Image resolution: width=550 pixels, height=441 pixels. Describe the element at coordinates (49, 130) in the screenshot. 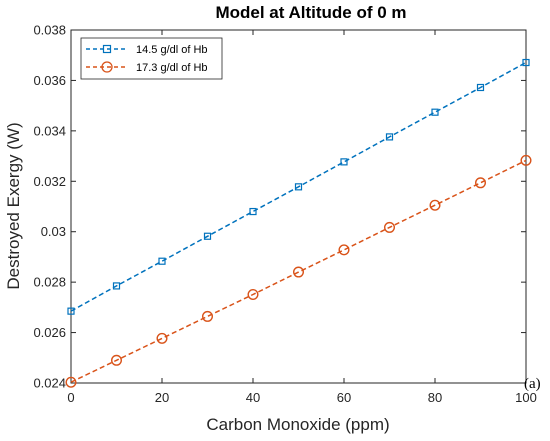

I see `y-tick-label: 0.034` at that location.